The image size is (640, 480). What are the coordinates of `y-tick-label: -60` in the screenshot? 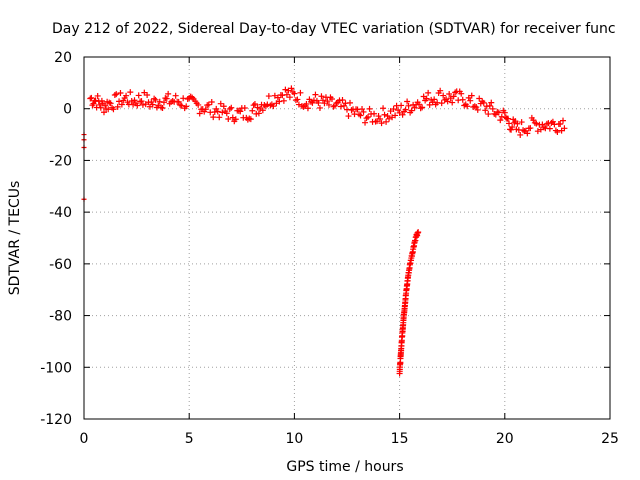 It's located at (60, 265).